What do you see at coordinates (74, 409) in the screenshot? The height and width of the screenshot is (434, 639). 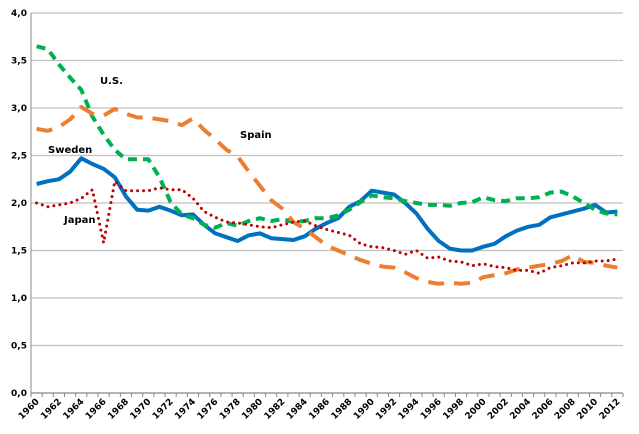 I see `x-tick-label: 1964` at bounding box center [74, 409].